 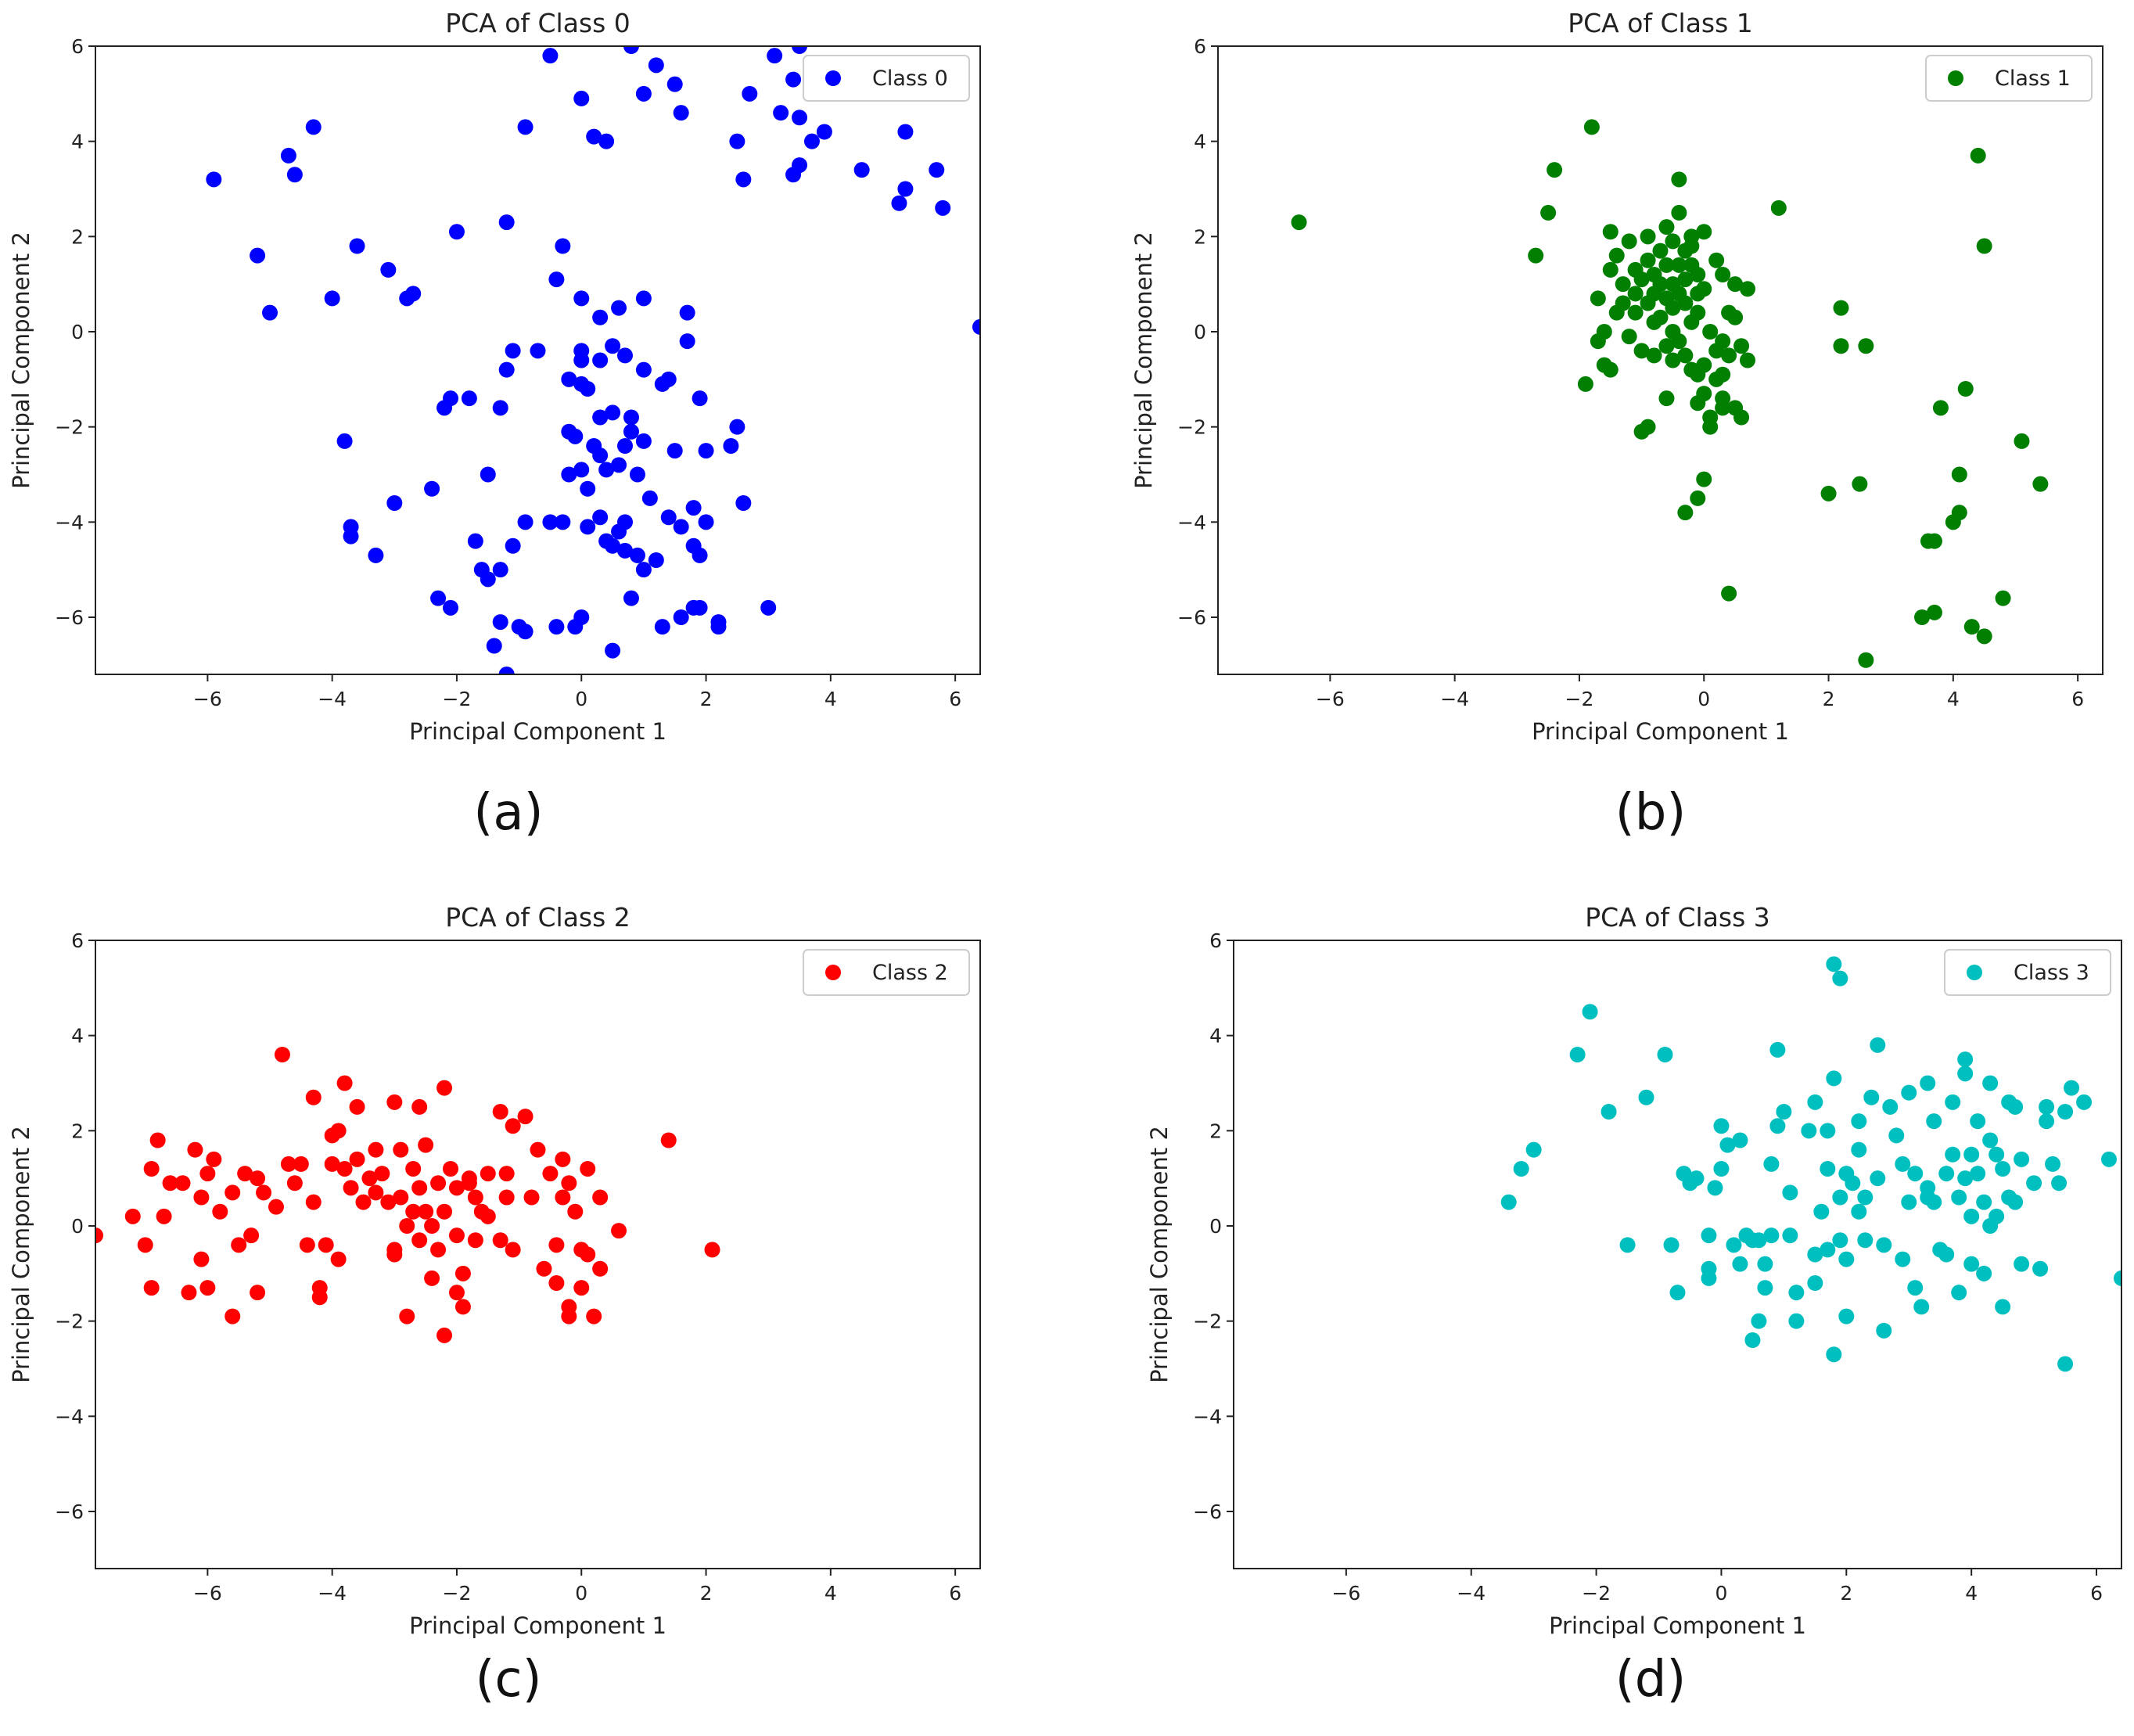 I want to click on y-tick-label: 2, so click(x=1215, y=1131).